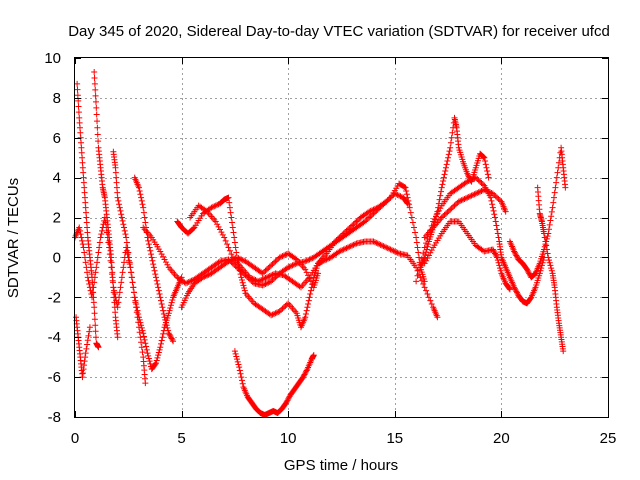 The height and width of the screenshot is (480, 640). I want to click on series-arc-k, so click(274, 383).